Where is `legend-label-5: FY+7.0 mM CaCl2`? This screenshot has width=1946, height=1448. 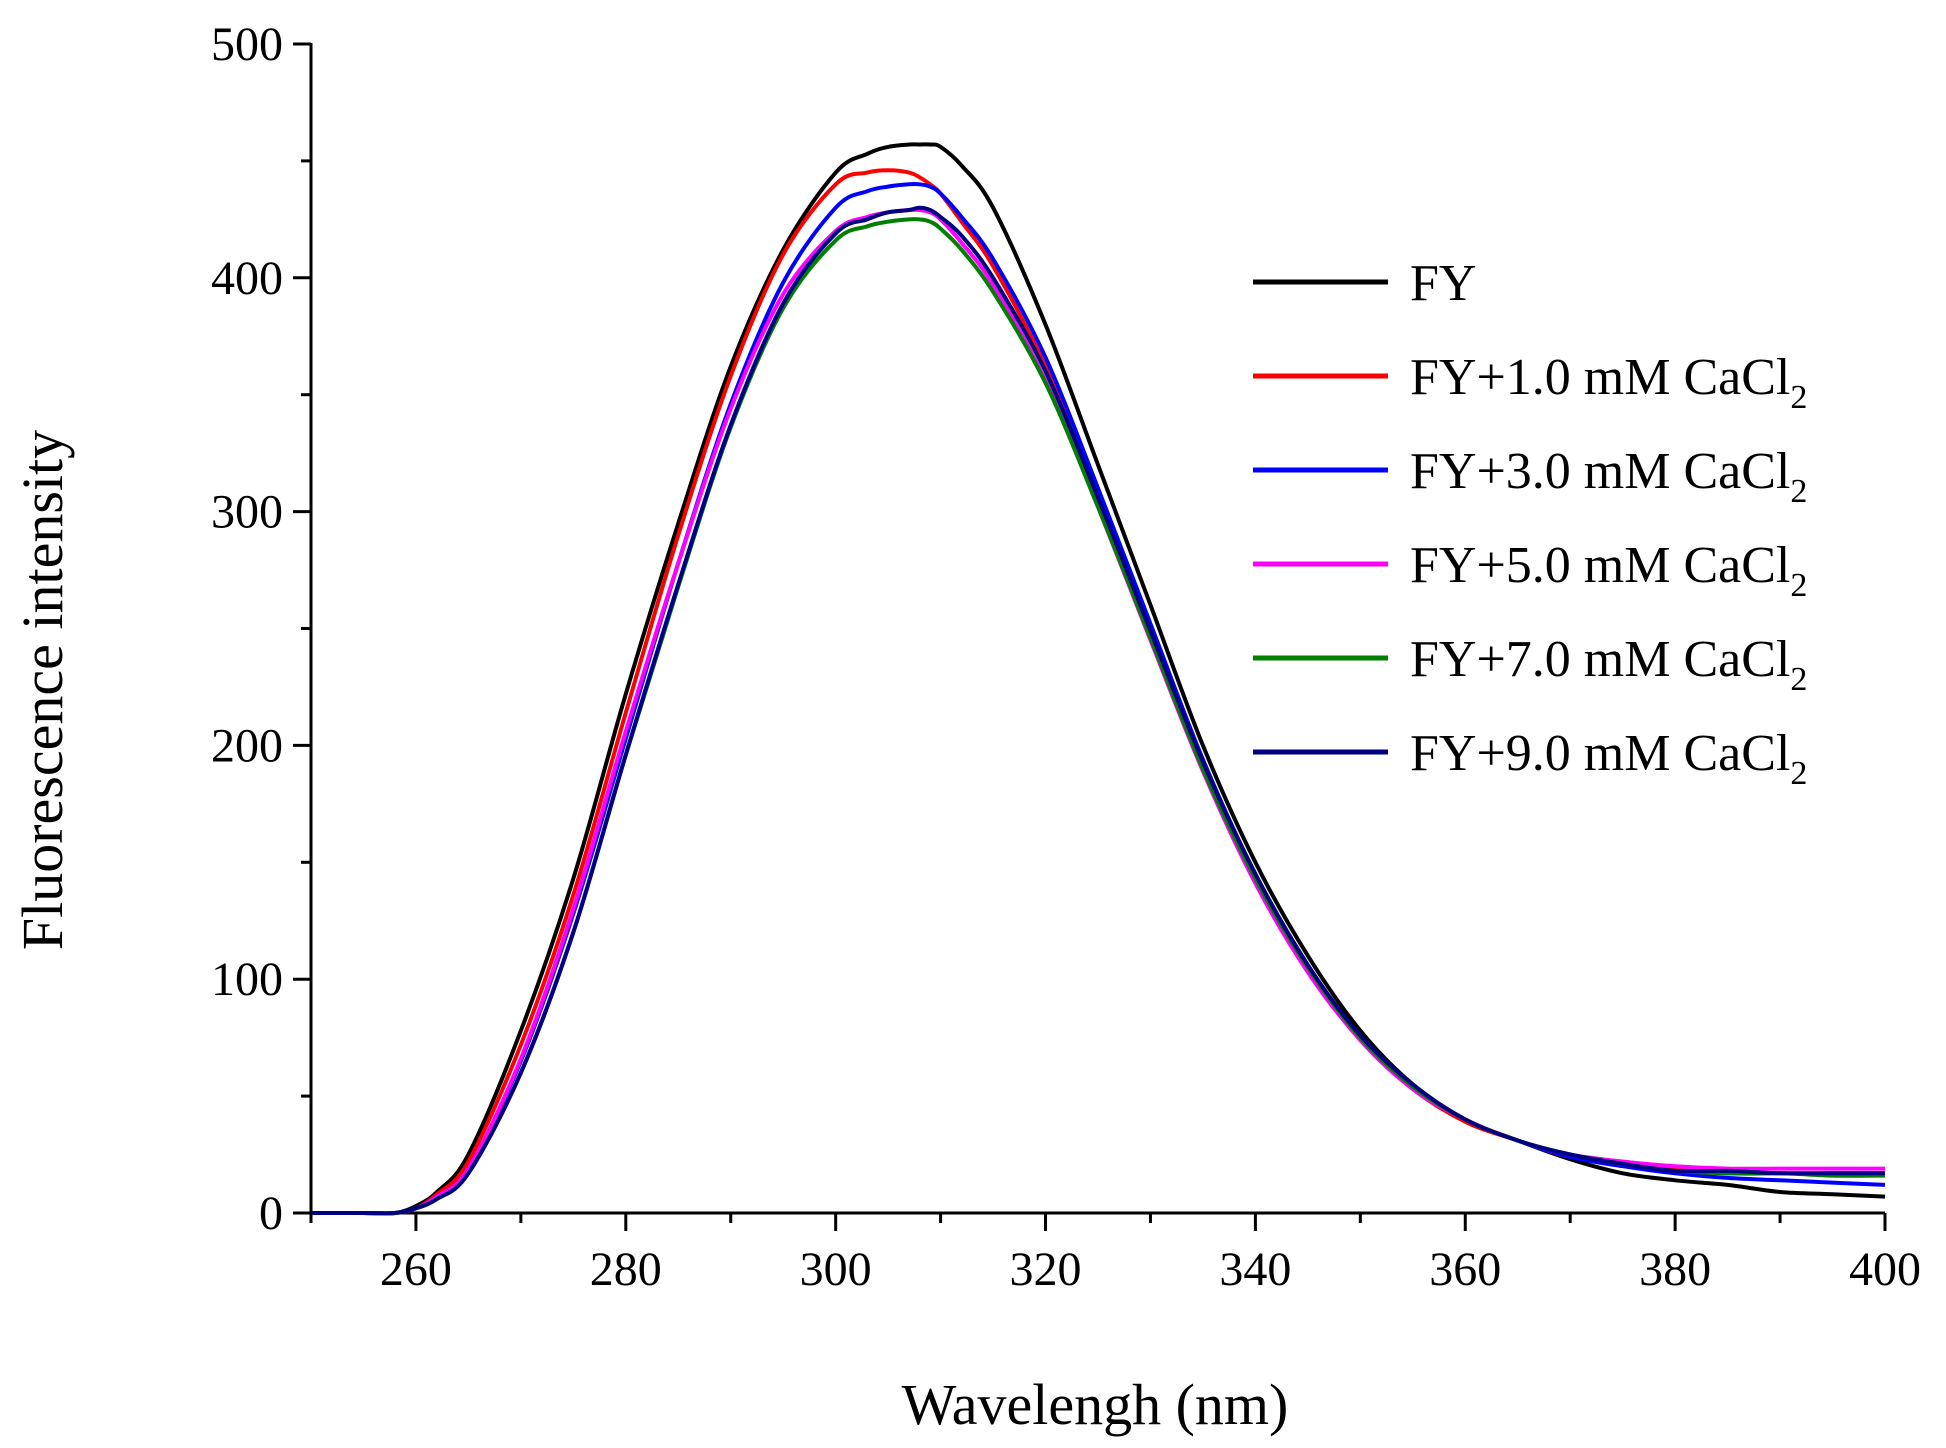
legend-label-5: FY+7.0 mM CaCl2 is located at coordinates (1608, 664).